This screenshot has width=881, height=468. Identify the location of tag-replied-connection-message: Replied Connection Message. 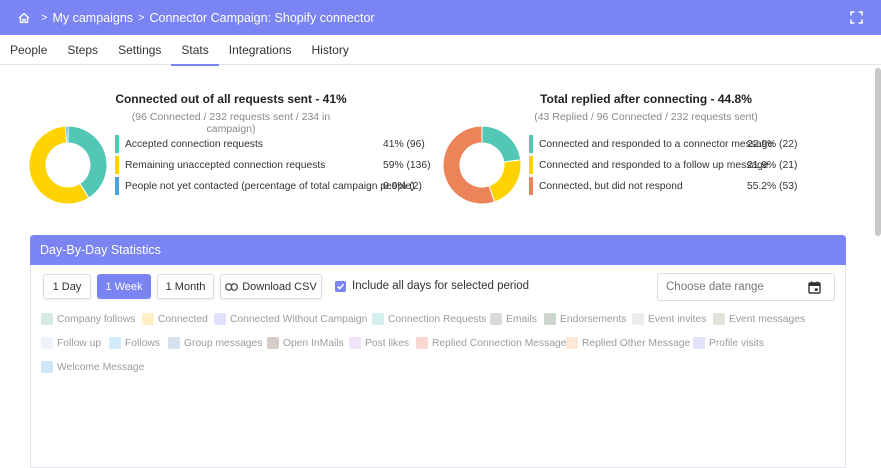
(491, 343).